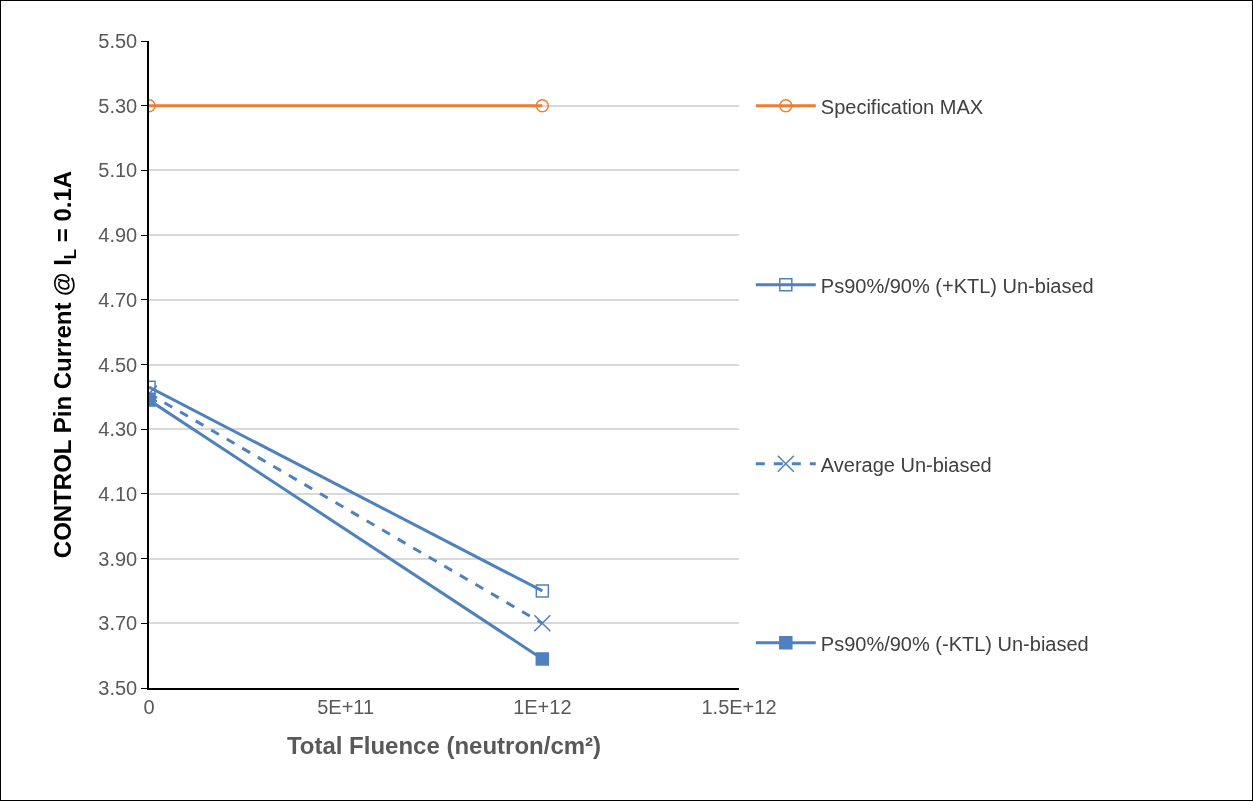 This screenshot has width=1253, height=801. What do you see at coordinates (954, 643) in the screenshot?
I see `legend-label: Ps90%/90% (-KTL) Un-biased` at bounding box center [954, 643].